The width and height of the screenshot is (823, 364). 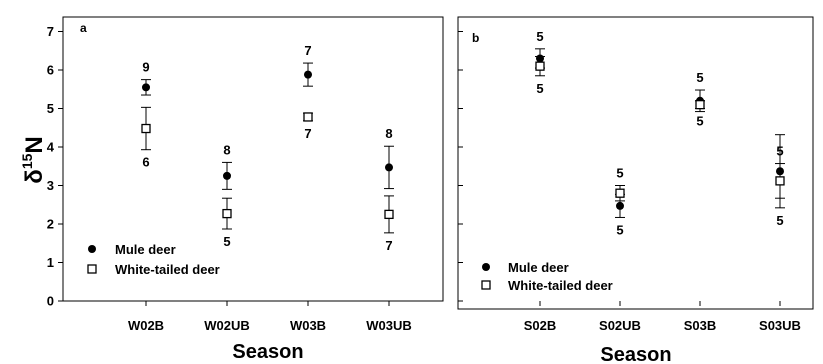 I want to click on panel-a-legend: Mule deer White-tailed deer, so click(x=153, y=259).